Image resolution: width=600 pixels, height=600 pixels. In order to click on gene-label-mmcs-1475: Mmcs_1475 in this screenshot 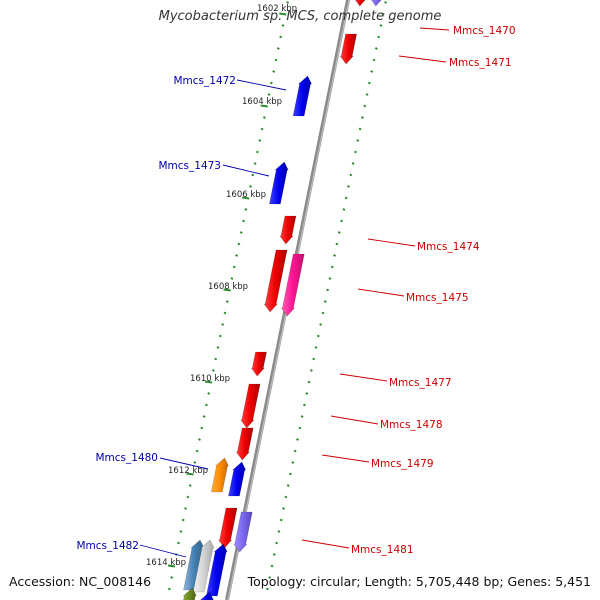, I will do `click(437, 298)`.